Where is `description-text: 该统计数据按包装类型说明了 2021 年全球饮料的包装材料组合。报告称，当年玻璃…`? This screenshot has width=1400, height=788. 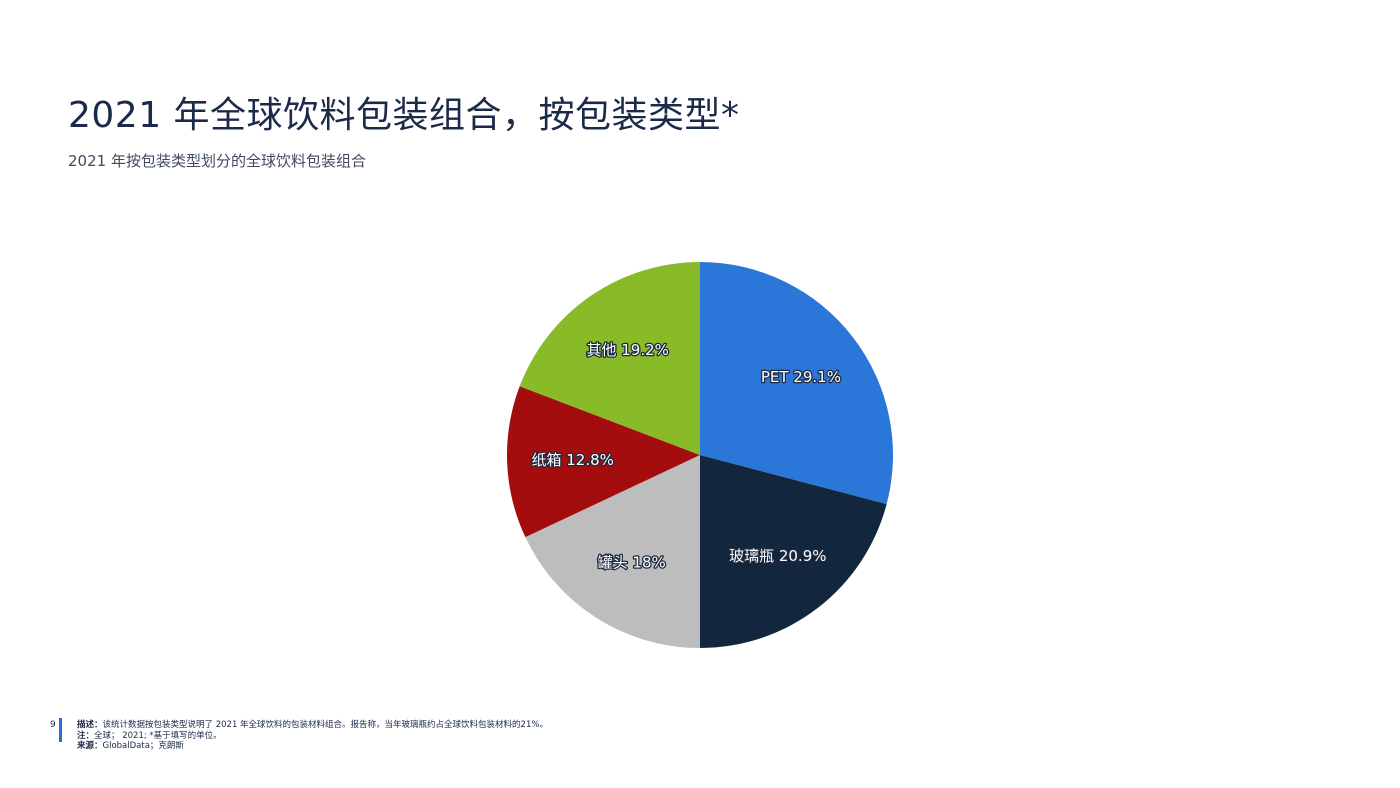 description-text: 该统计数据按包装类型说明了 2021 年全球饮料的包装材料组合。报告称，当年玻璃… is located at coordinates (325, 725).